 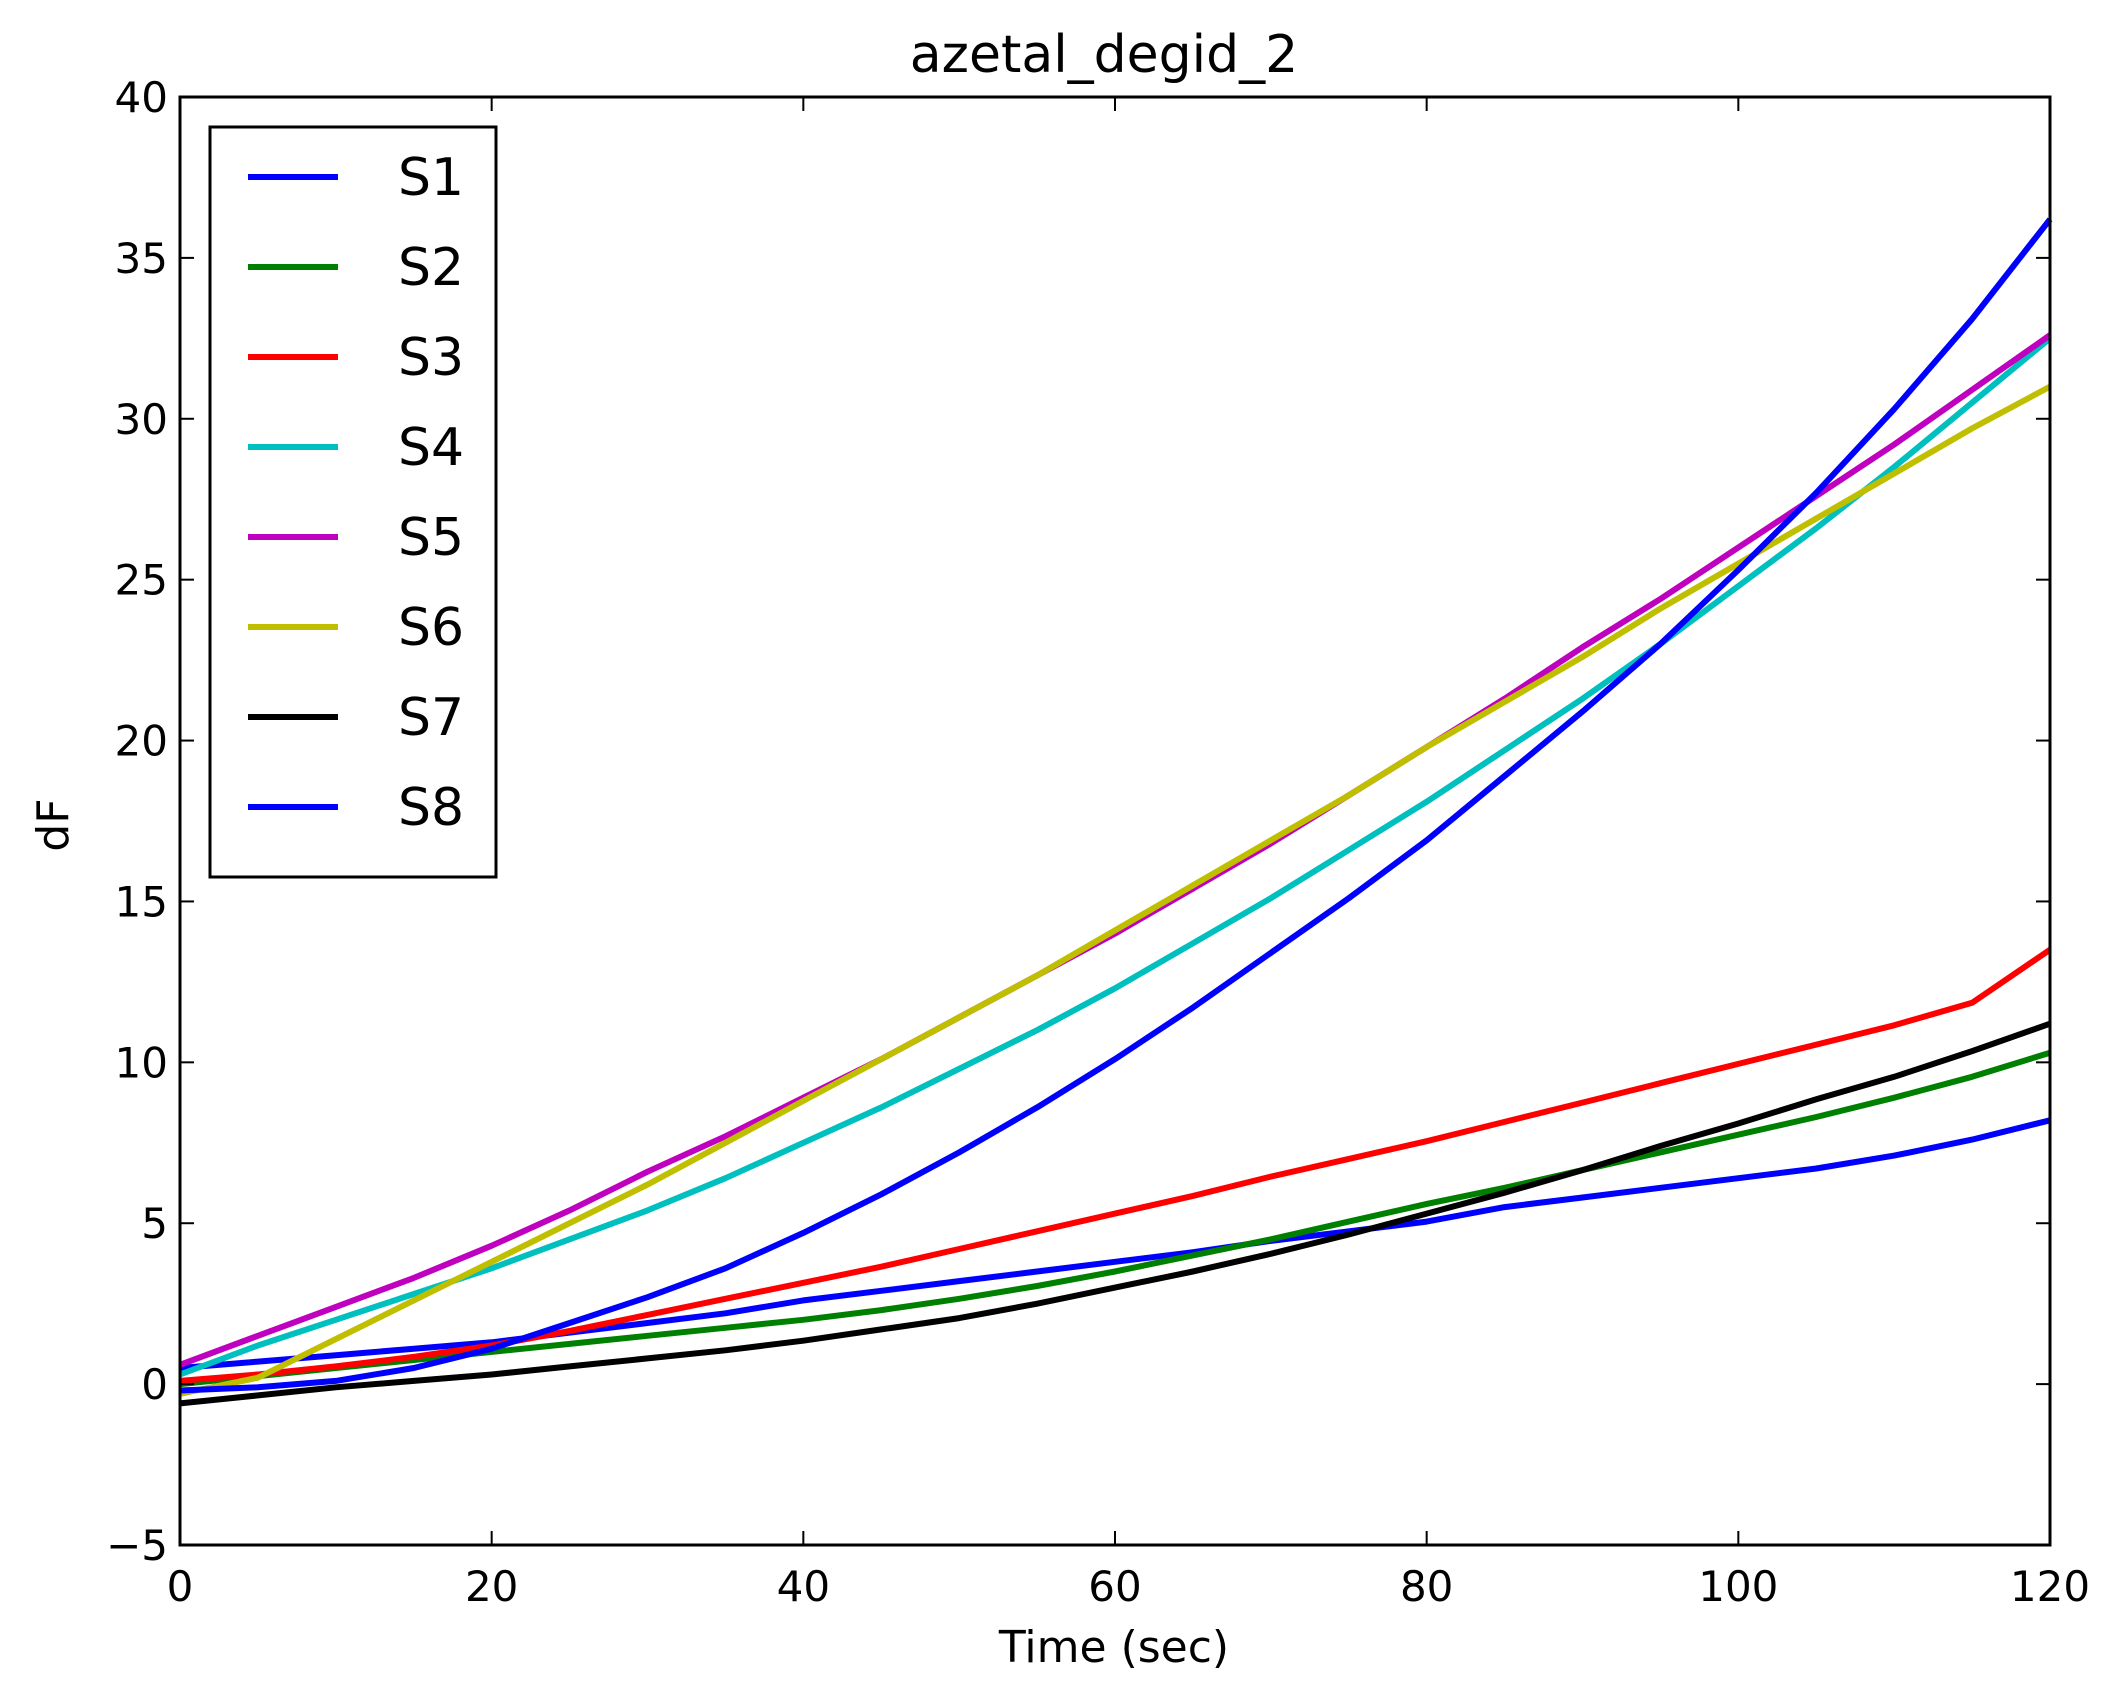 What do you see at coordinates (137, 1545) in the screenshot?
I see `y-tick-label: −5` at bounding box center [137, 1545].